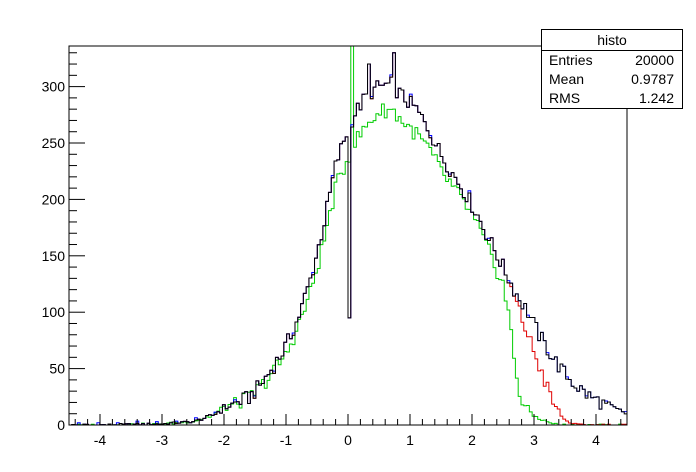  What do you see at coordinates (654, 60) in the screenshot?
I see `stat-value-entries: 20000` at bounding box center [654, 60].